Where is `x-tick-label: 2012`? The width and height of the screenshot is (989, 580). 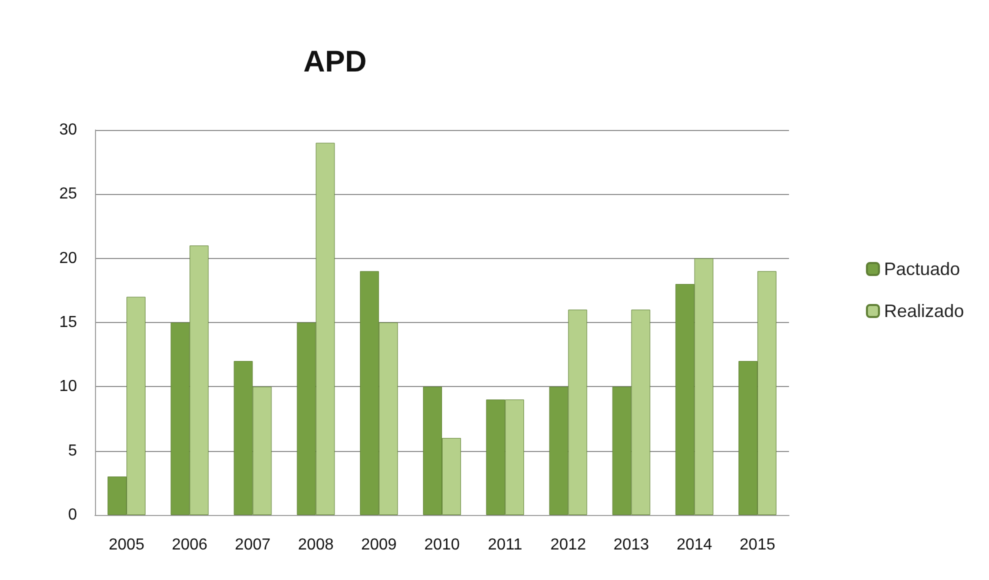
x-tick-label: 2012 is located at coordinates (568, 545).